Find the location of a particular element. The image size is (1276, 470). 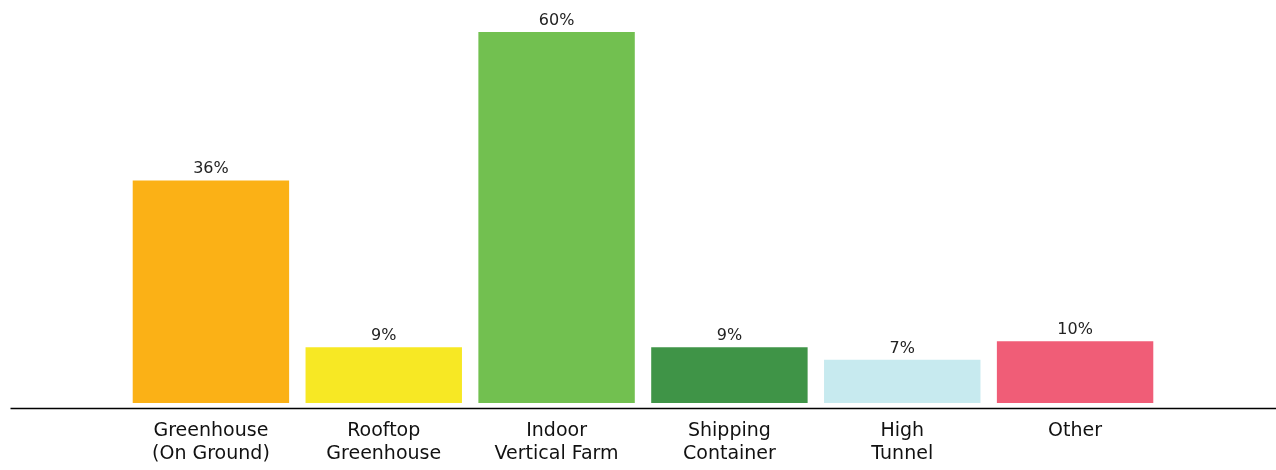

data-label: 7% is located at coordinates (902, 347).